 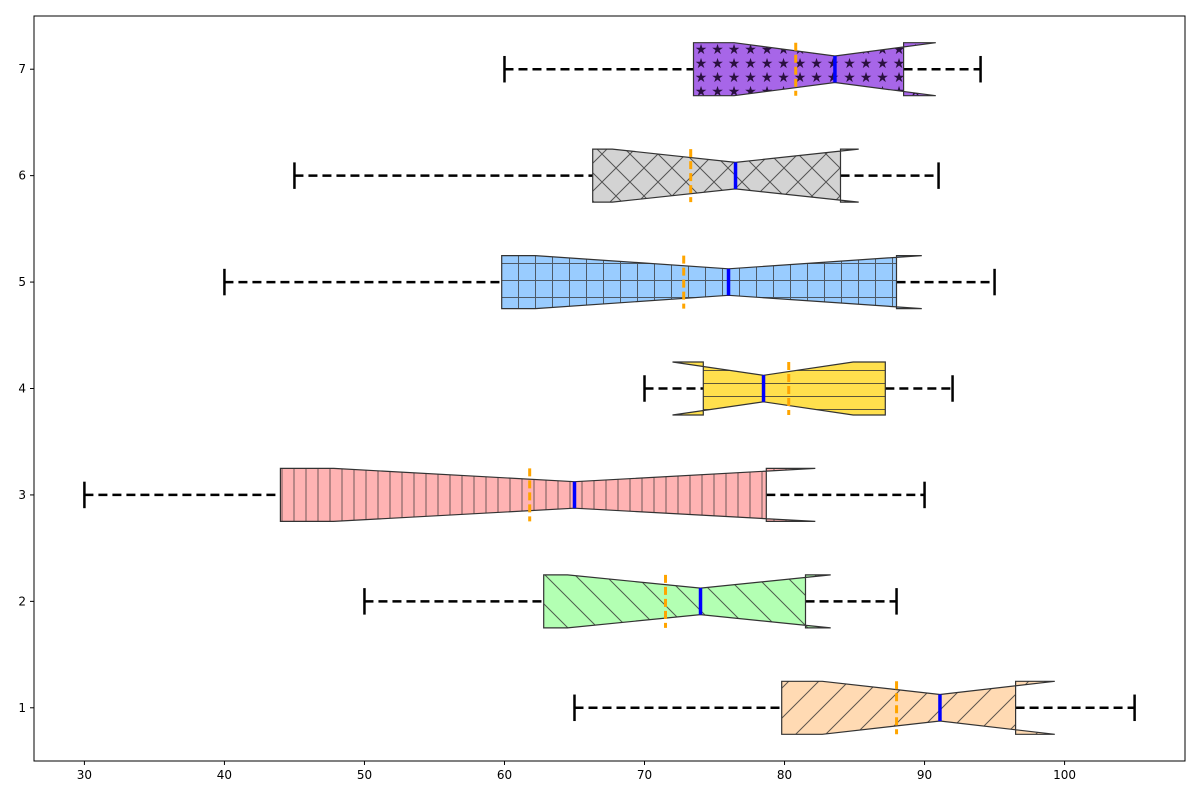 I want to click on y-tick-label: 7, so click(x=22, y=69).